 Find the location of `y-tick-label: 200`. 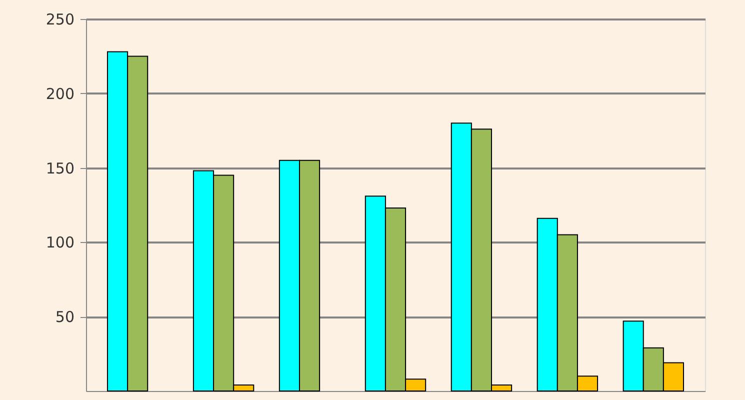

y-tick-label: 200 is located at coordinates (60, 93).